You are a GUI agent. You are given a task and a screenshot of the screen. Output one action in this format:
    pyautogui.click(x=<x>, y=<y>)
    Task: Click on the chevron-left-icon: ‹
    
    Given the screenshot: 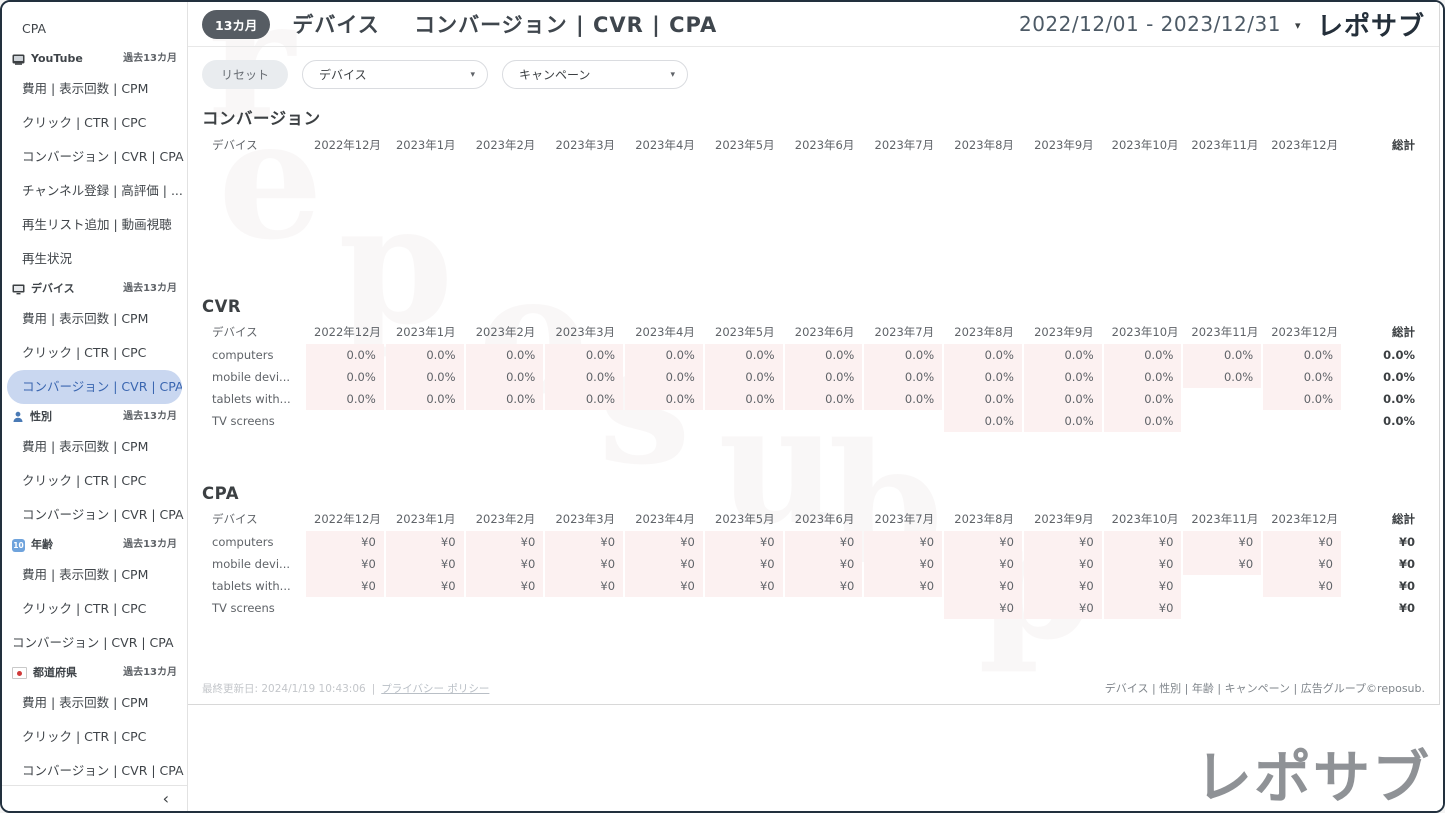 What is the action you would take?
    pyautogui.click(x=165, y=798)
    